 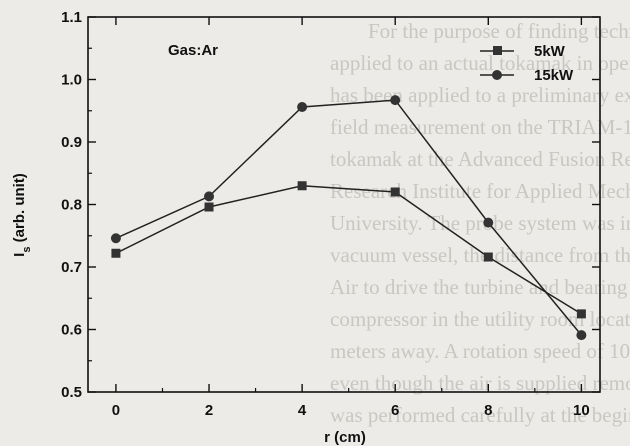 I want to click on y-tick-label-0.9: 0.9, so click(x=71, y=142).